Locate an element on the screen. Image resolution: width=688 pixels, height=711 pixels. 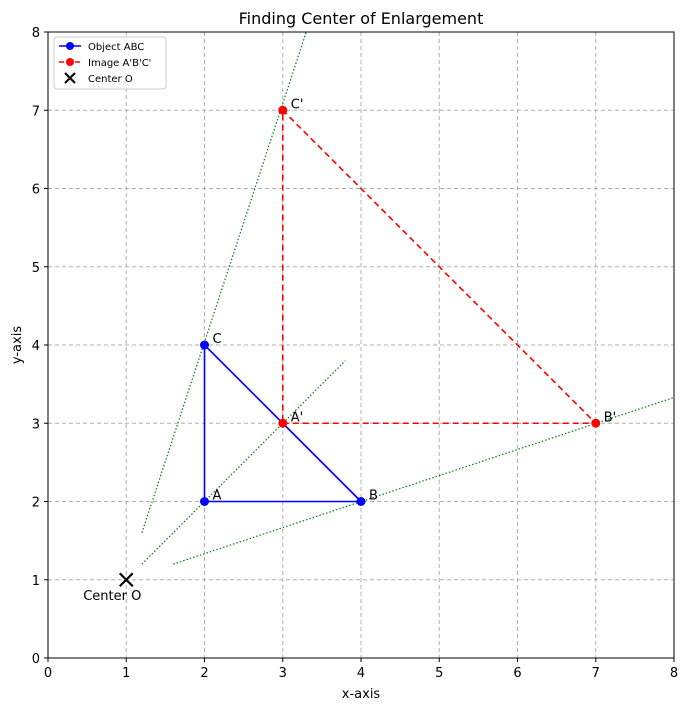
y-tick-label: 7 is located at coordinates (36, 111).